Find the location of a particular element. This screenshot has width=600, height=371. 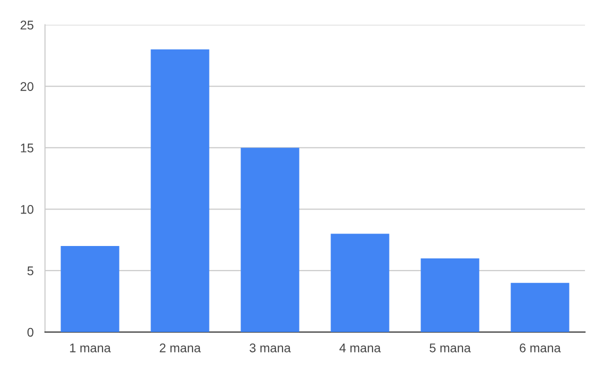

x-tick-label: 6 mana is located at coordinates (540, 347).